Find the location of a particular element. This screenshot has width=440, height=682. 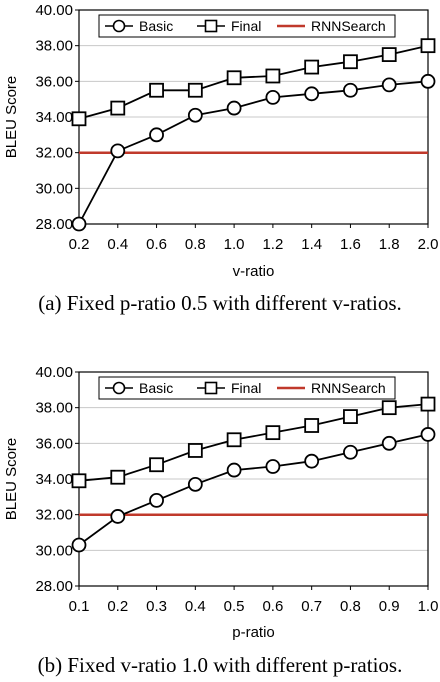

x-tick-label: 1.2 is located at coordinates (272, 244).